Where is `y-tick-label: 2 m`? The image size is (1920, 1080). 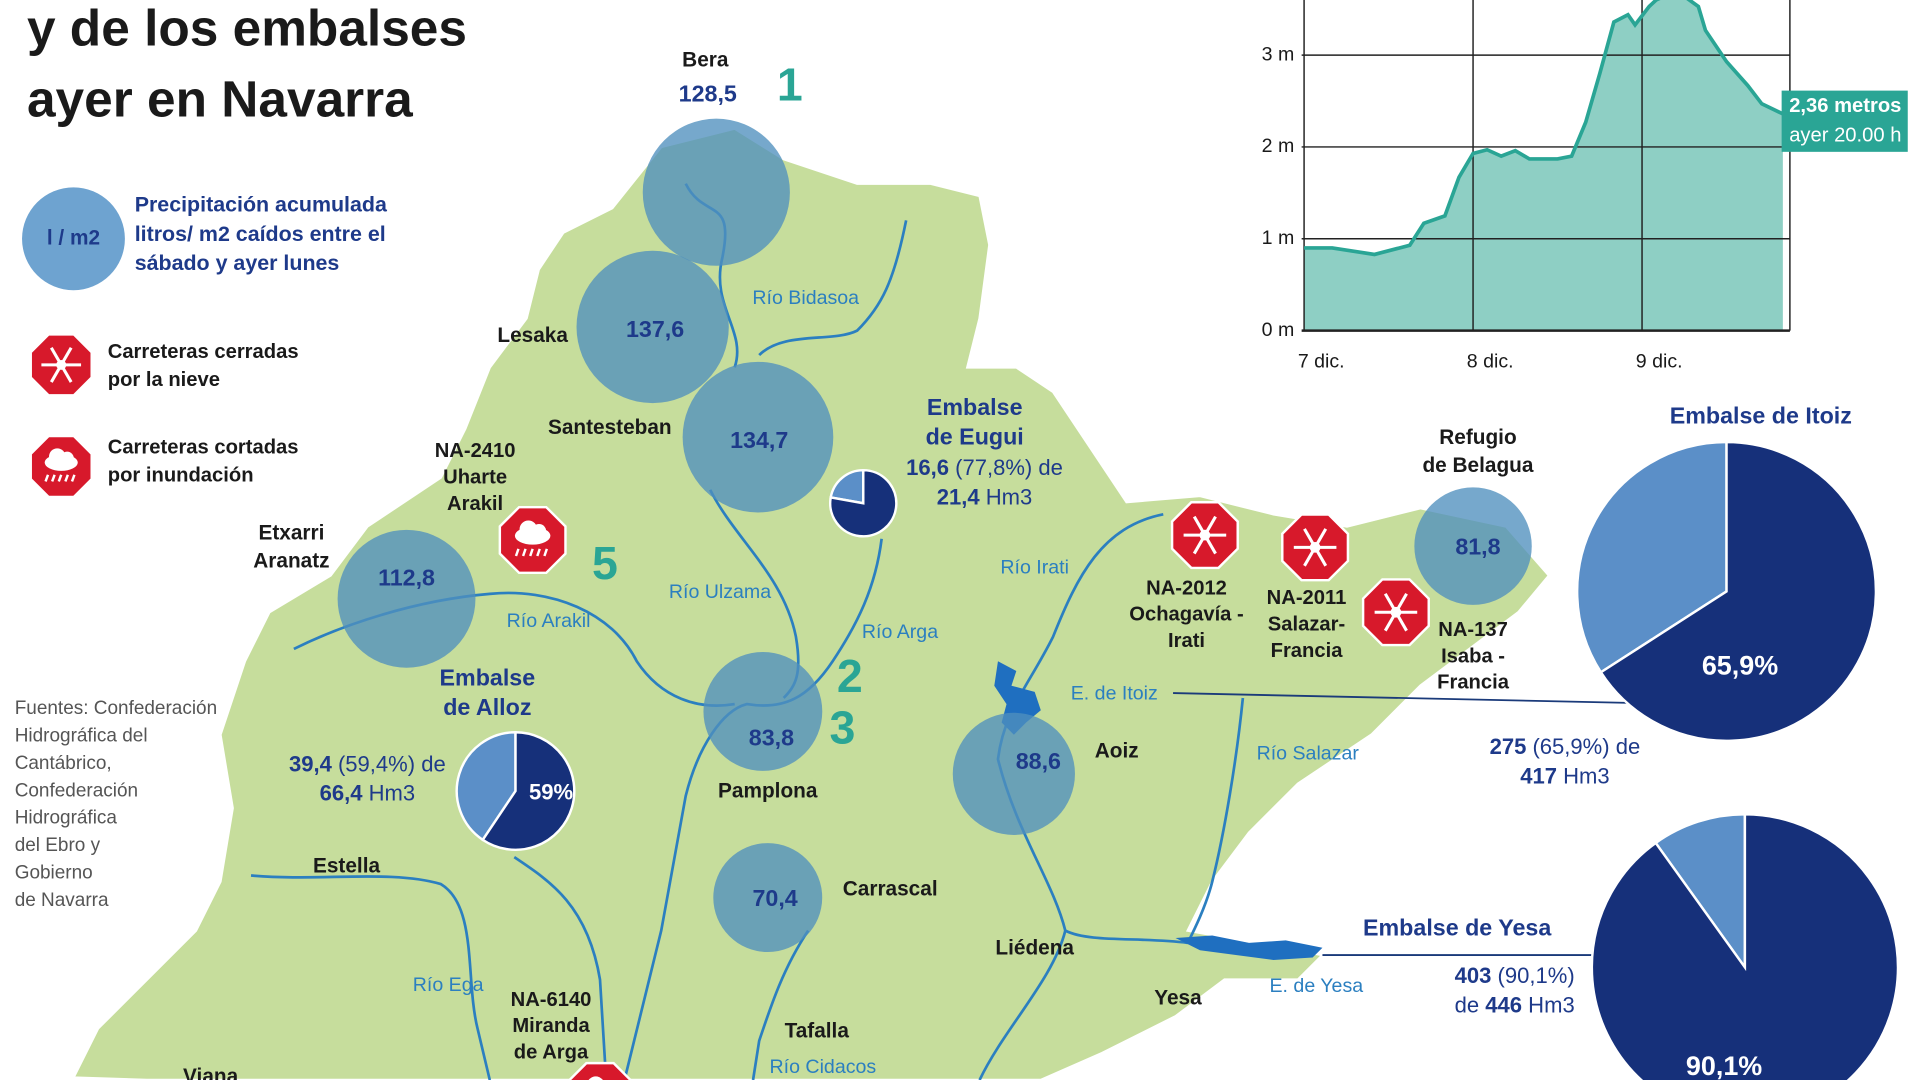 y-tick-label: 2 m is located at coordinates (1278, 146).